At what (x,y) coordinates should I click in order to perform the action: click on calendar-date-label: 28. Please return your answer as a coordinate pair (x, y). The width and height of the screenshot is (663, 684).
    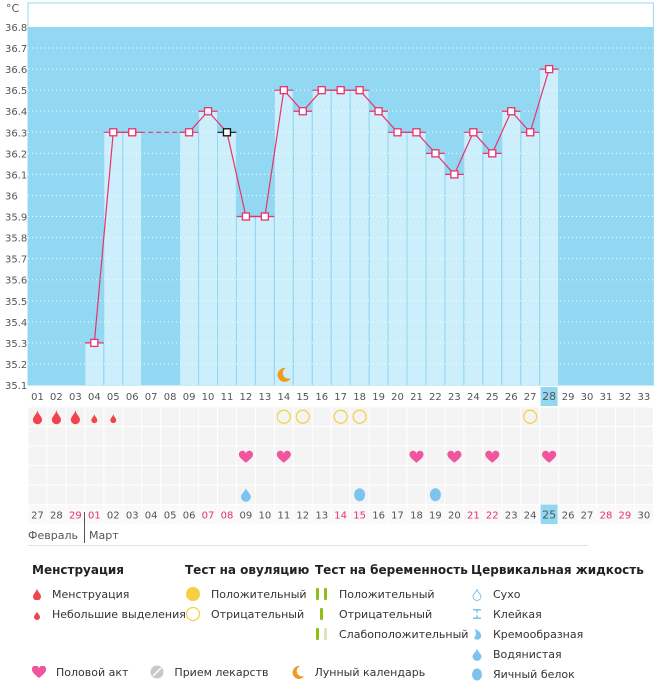
    Looking at the image, I should click on (606, 515).